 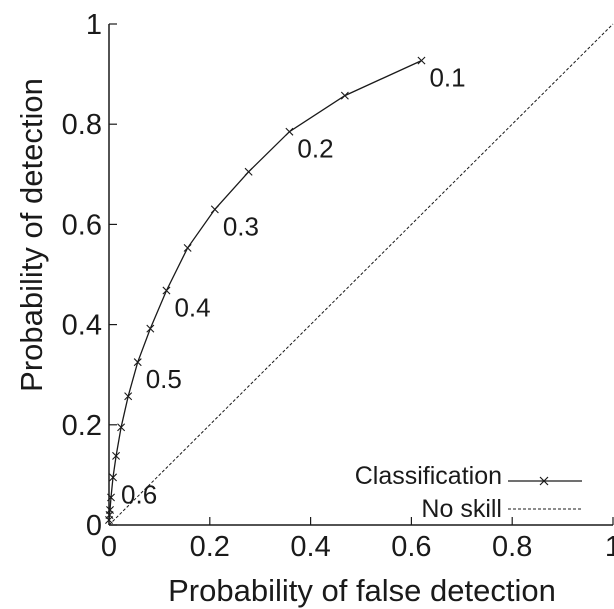 What do you see at coordinates (512, 547) in the screenshot?
I see `x-tick-label: 0.8` at bounding box center [512, 547].